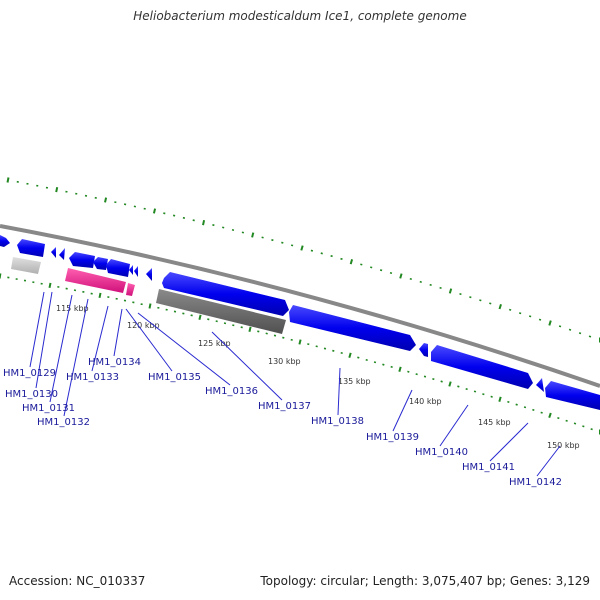  Describe the element at coordinates (337, 421) in the screenshot. I see `gene-label: HM1_0138` at that location.